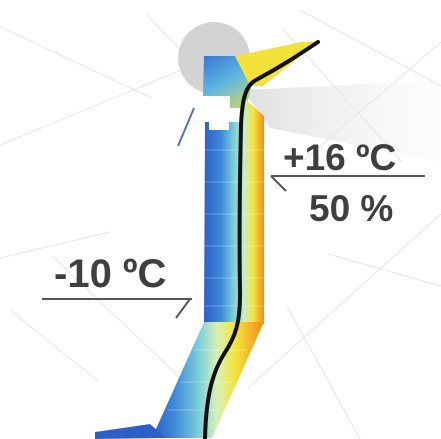 Image resolution: width=441 pixels, height=439 pixels. Describe the element at coordinates (186, 127) in the screenshot. I see `antenna-line` at that location.